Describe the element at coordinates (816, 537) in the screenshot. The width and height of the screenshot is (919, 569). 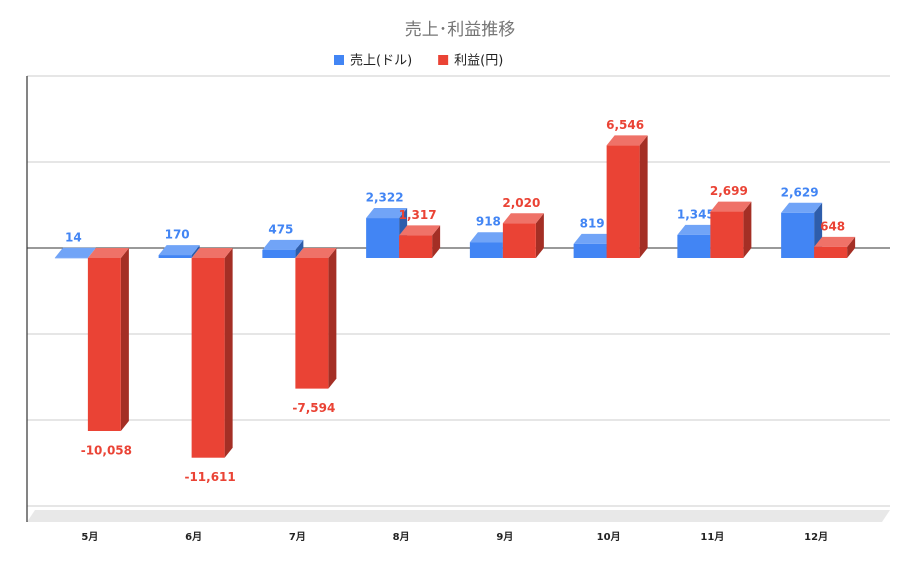
I see `x-tick-label: 12月` at that location.